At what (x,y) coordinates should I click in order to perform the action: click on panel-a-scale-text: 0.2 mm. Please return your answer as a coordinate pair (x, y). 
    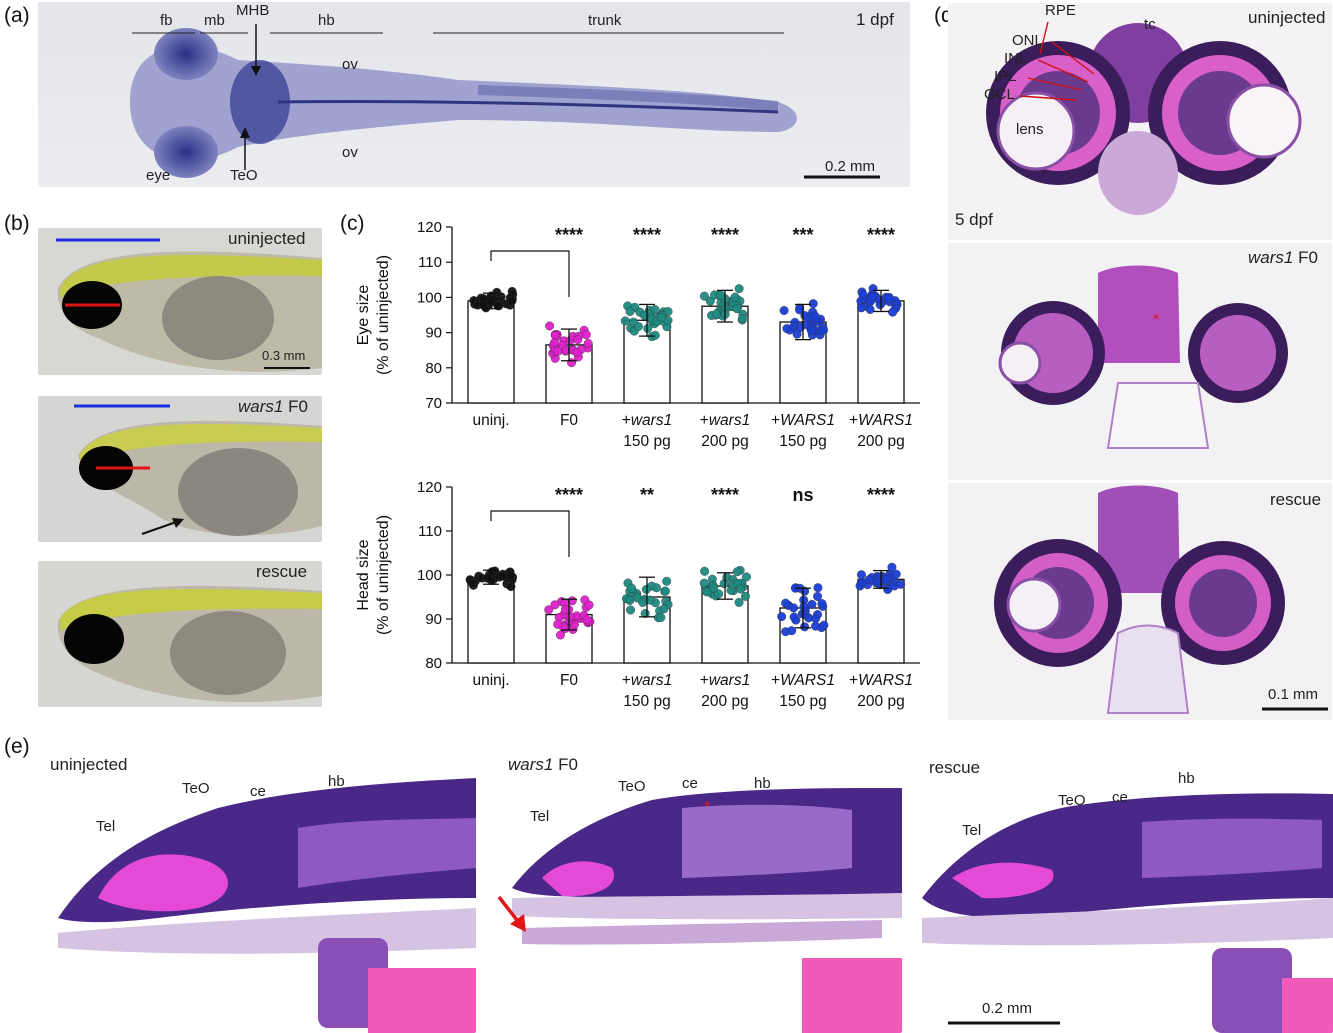
    Looking at the image, I should click on (850, 166).